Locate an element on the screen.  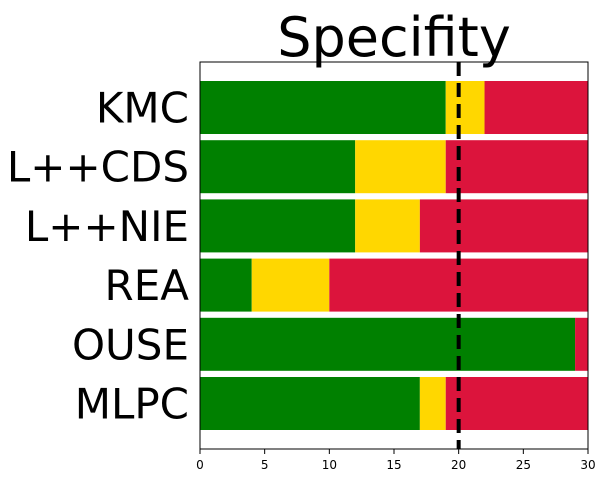
x-tick-label: 0 is located at coordinates (200, 465).